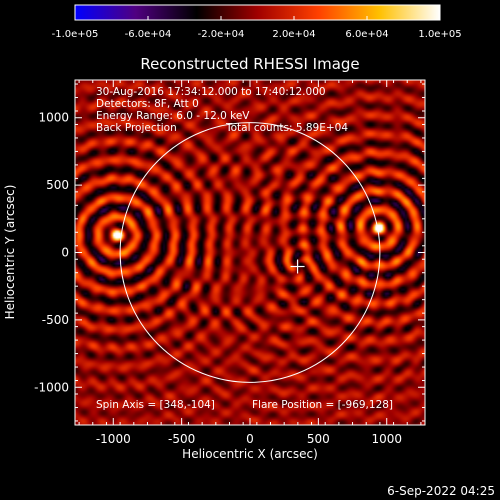 The height and width of the screenshot is (500, 500). I want to click on time-range-text: 30-Aug-2016 17:34:12.000 to 17:40:12.000, so click(211, 92).